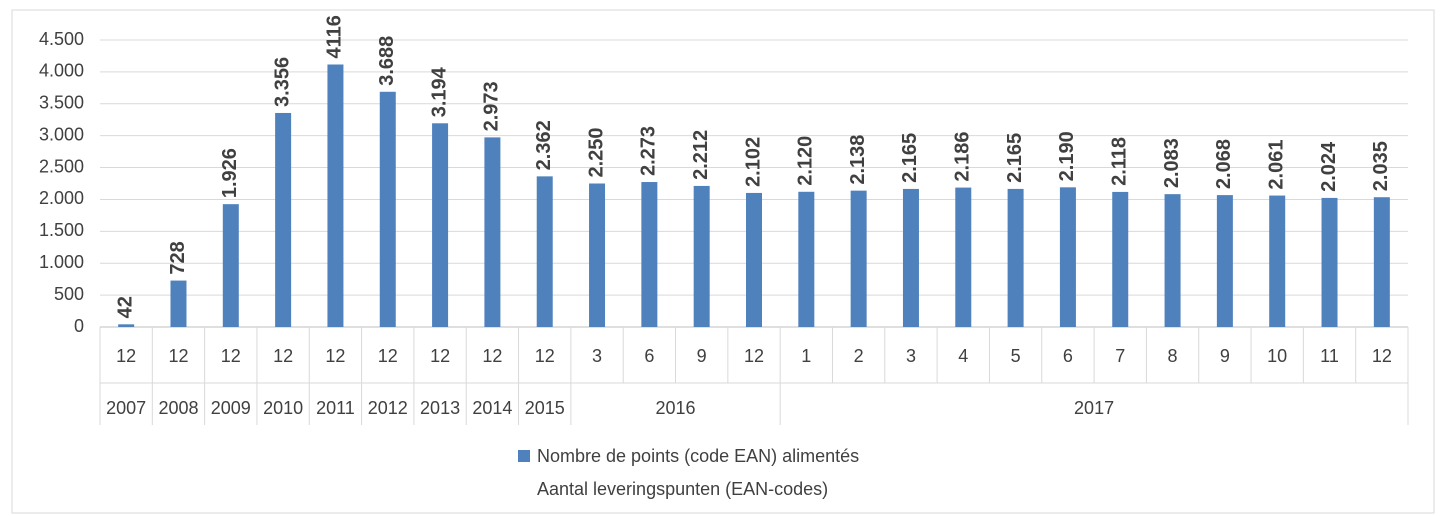 The image size is (1440, 516). What do you see at coordinates (283, 408) in the screenshot?
I see `group-label: 2010` at bounding box center [283, 408].